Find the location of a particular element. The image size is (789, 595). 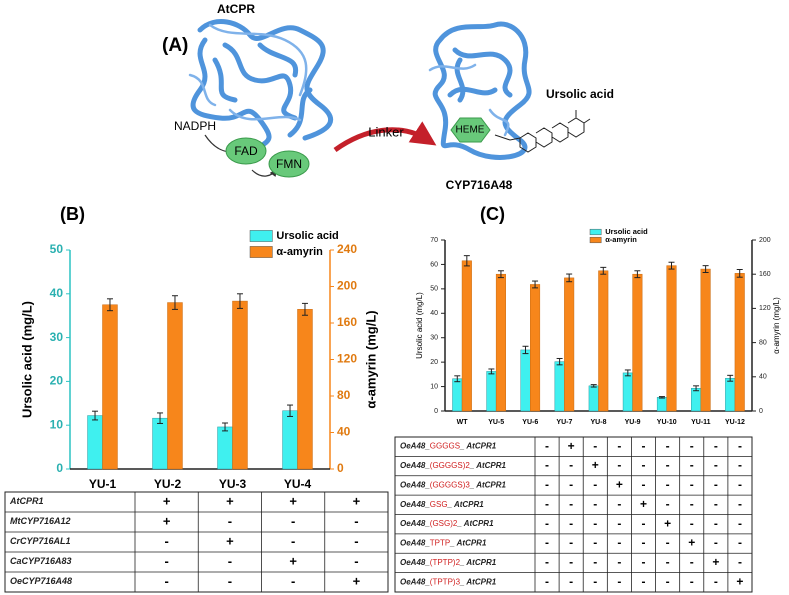

y-tick-label: 50 is located at coordinates (434, 289).